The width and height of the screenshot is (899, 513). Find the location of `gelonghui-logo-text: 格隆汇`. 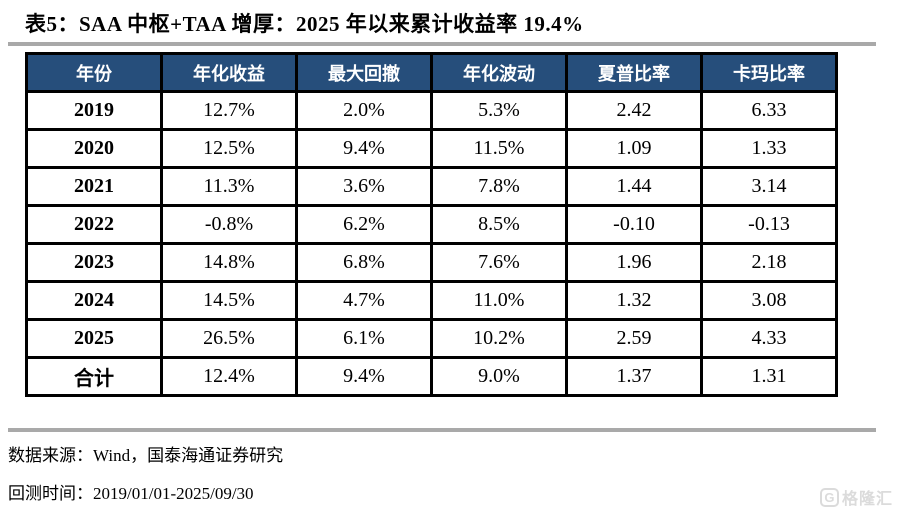

gelonghui-logo-text: 格隆汇 is located at coordinates (867, 499).